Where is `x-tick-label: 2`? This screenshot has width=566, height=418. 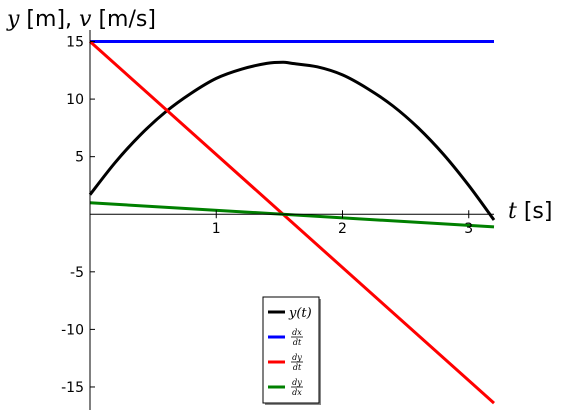 x-tick-label: 2 is located at coordinates (342, 229).